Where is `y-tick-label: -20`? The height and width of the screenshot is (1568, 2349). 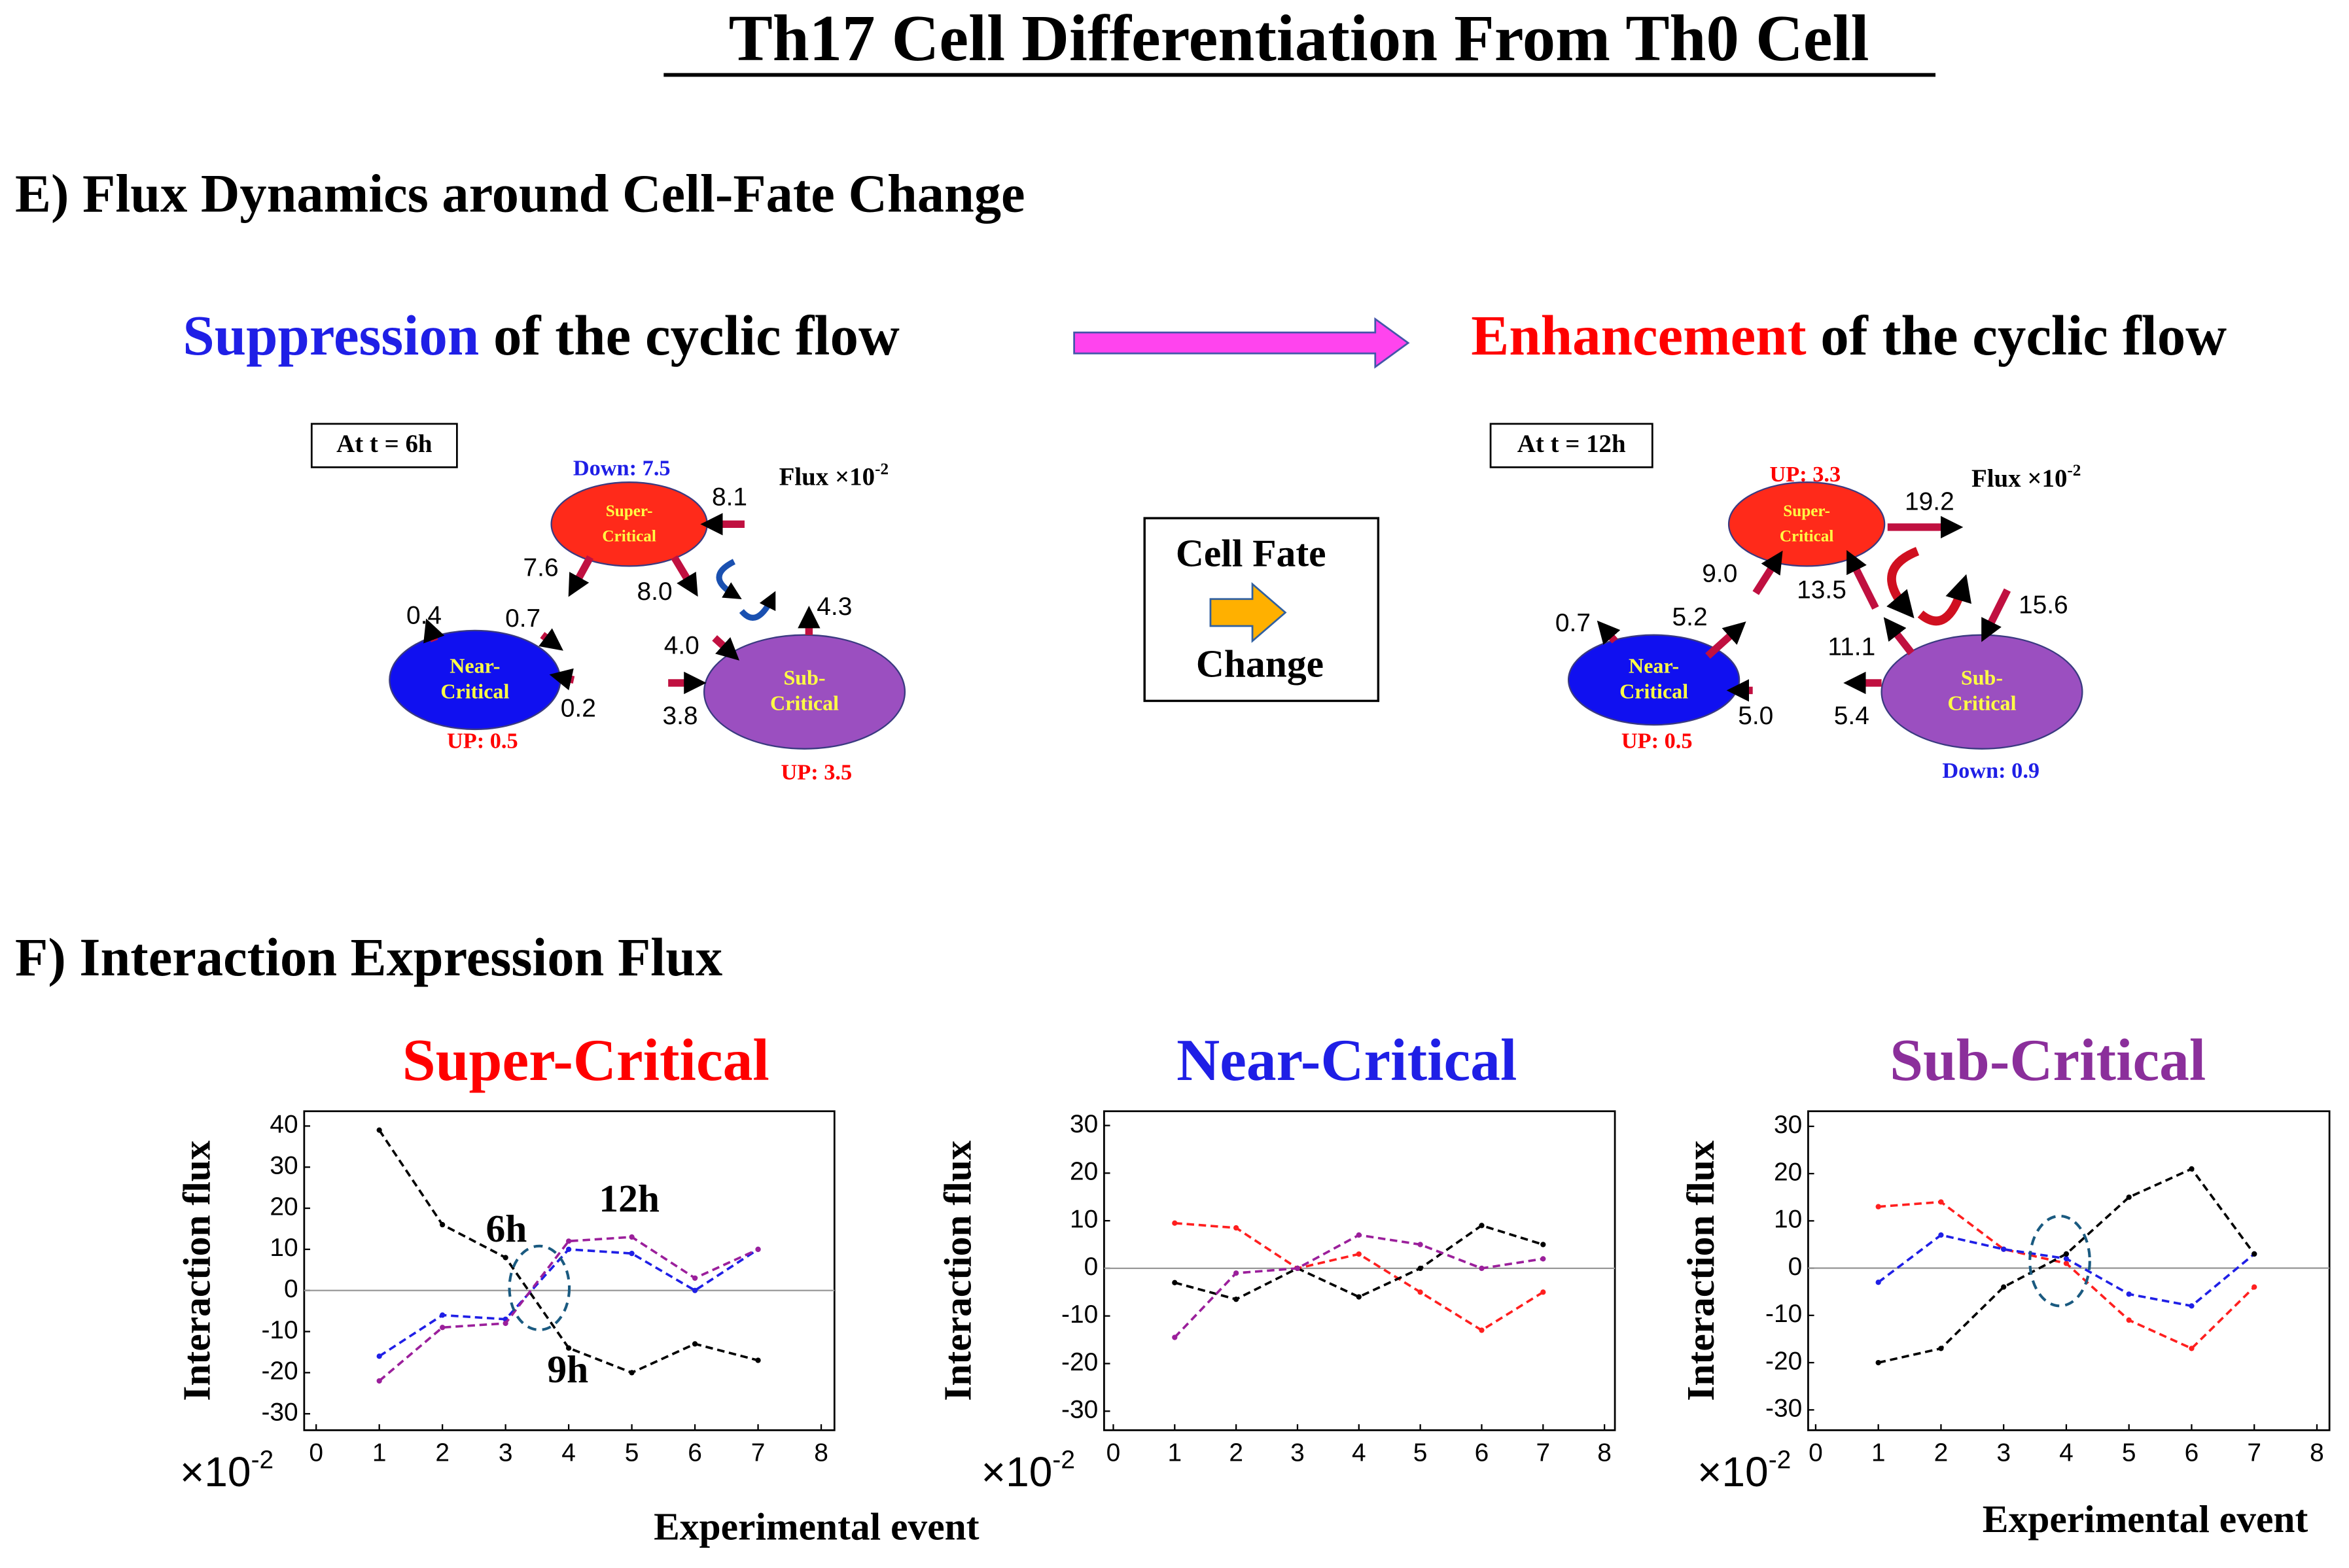 y-tick-label: -20 is located at coordinates (1784, 1361).